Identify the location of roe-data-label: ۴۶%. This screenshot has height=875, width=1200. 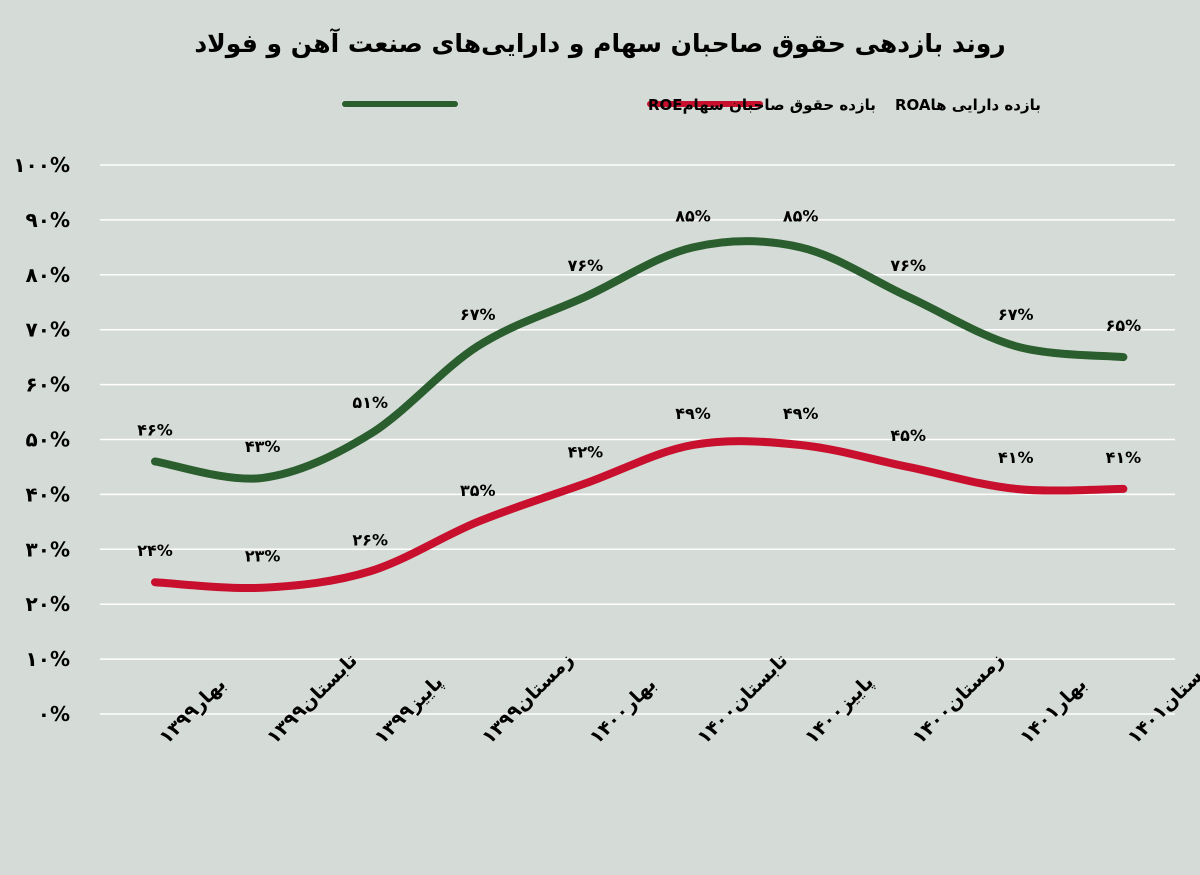
(155, 429).